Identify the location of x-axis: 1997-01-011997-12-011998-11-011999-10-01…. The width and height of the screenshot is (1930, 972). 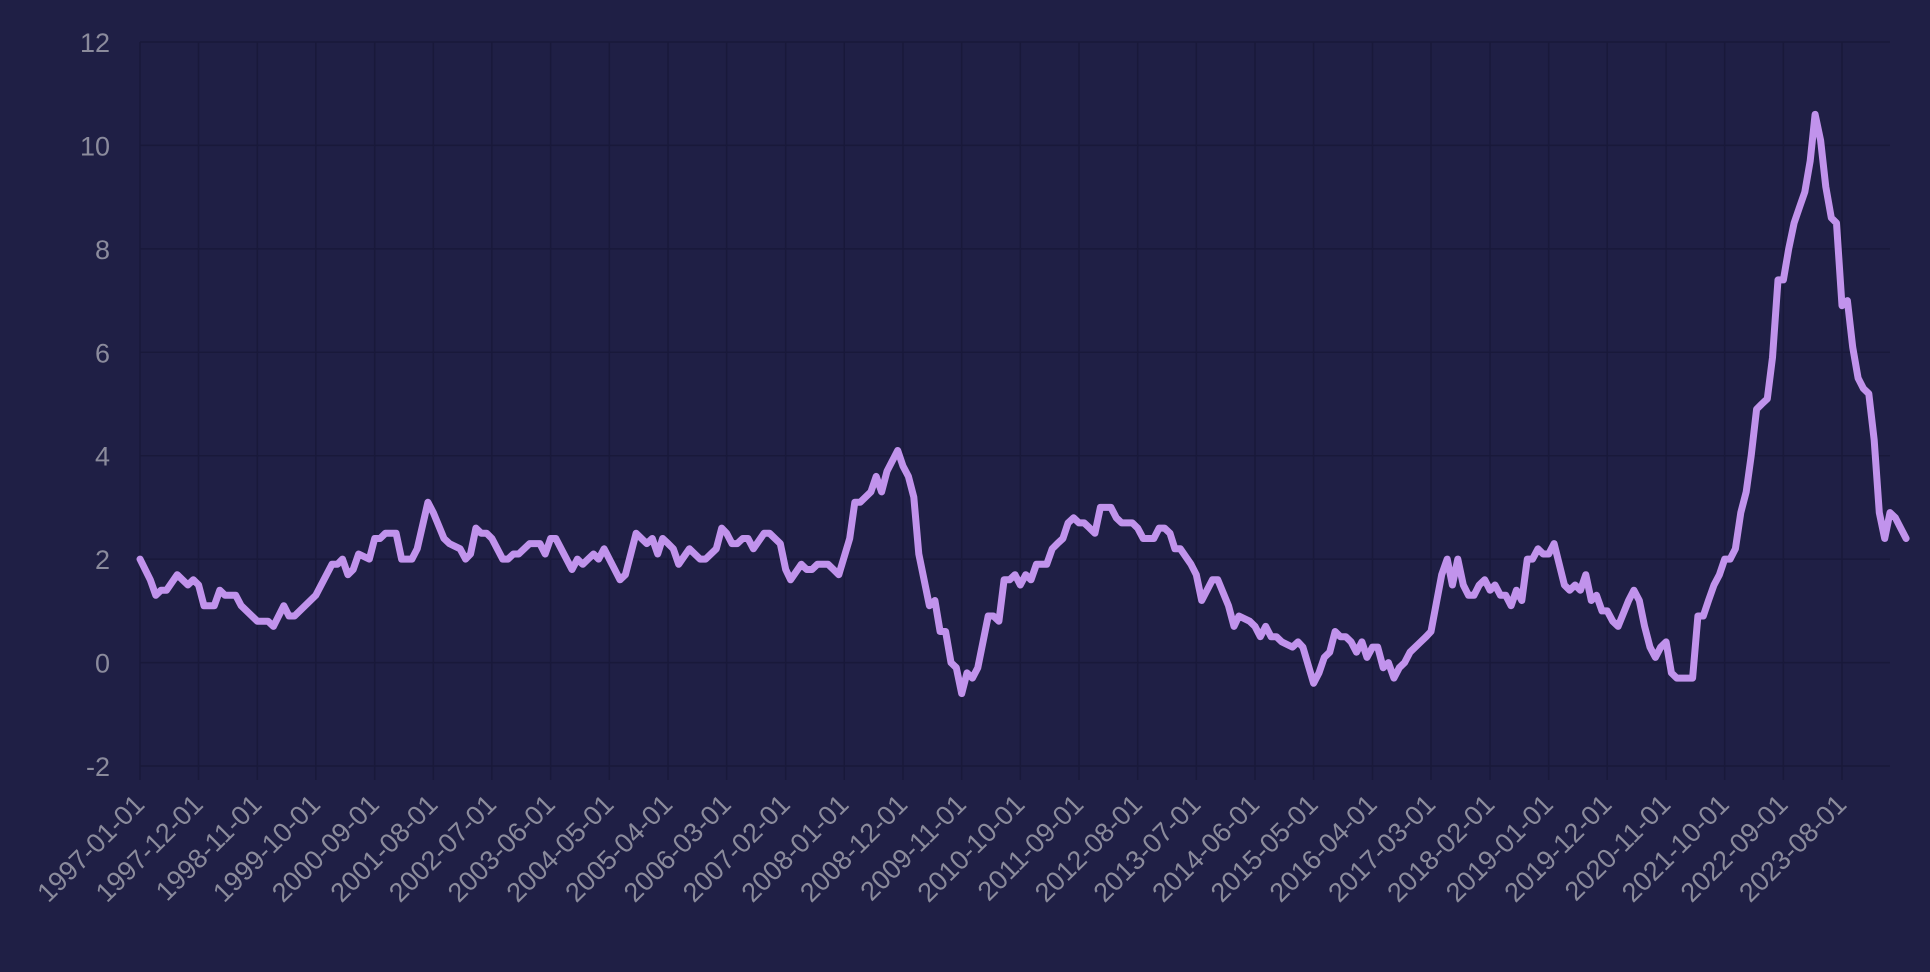
(941, 848).